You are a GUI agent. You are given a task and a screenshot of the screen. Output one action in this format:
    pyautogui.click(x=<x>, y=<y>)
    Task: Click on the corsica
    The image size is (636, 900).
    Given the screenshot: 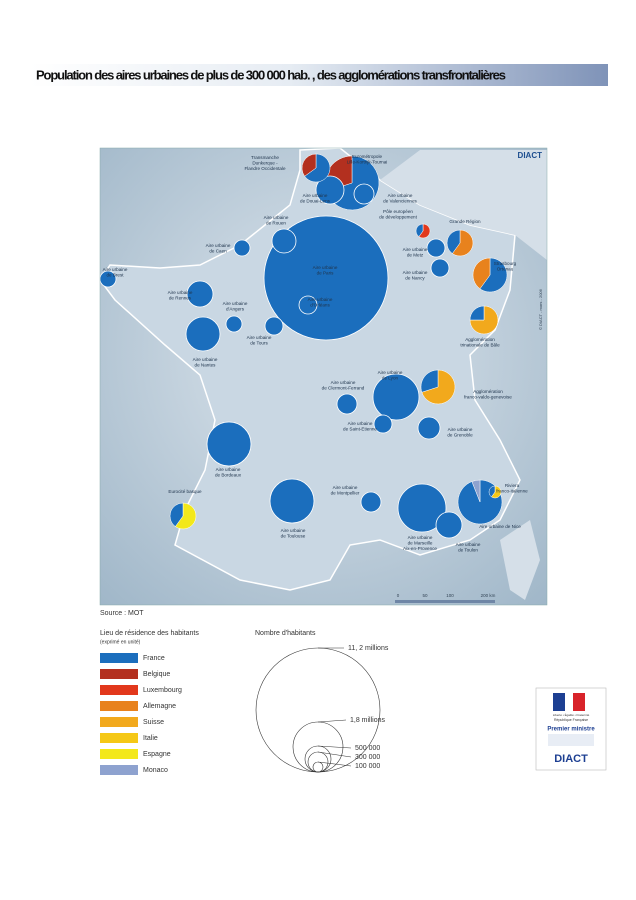 What is the action you would take?
    pyautogui.click(x=520, y=560)
    